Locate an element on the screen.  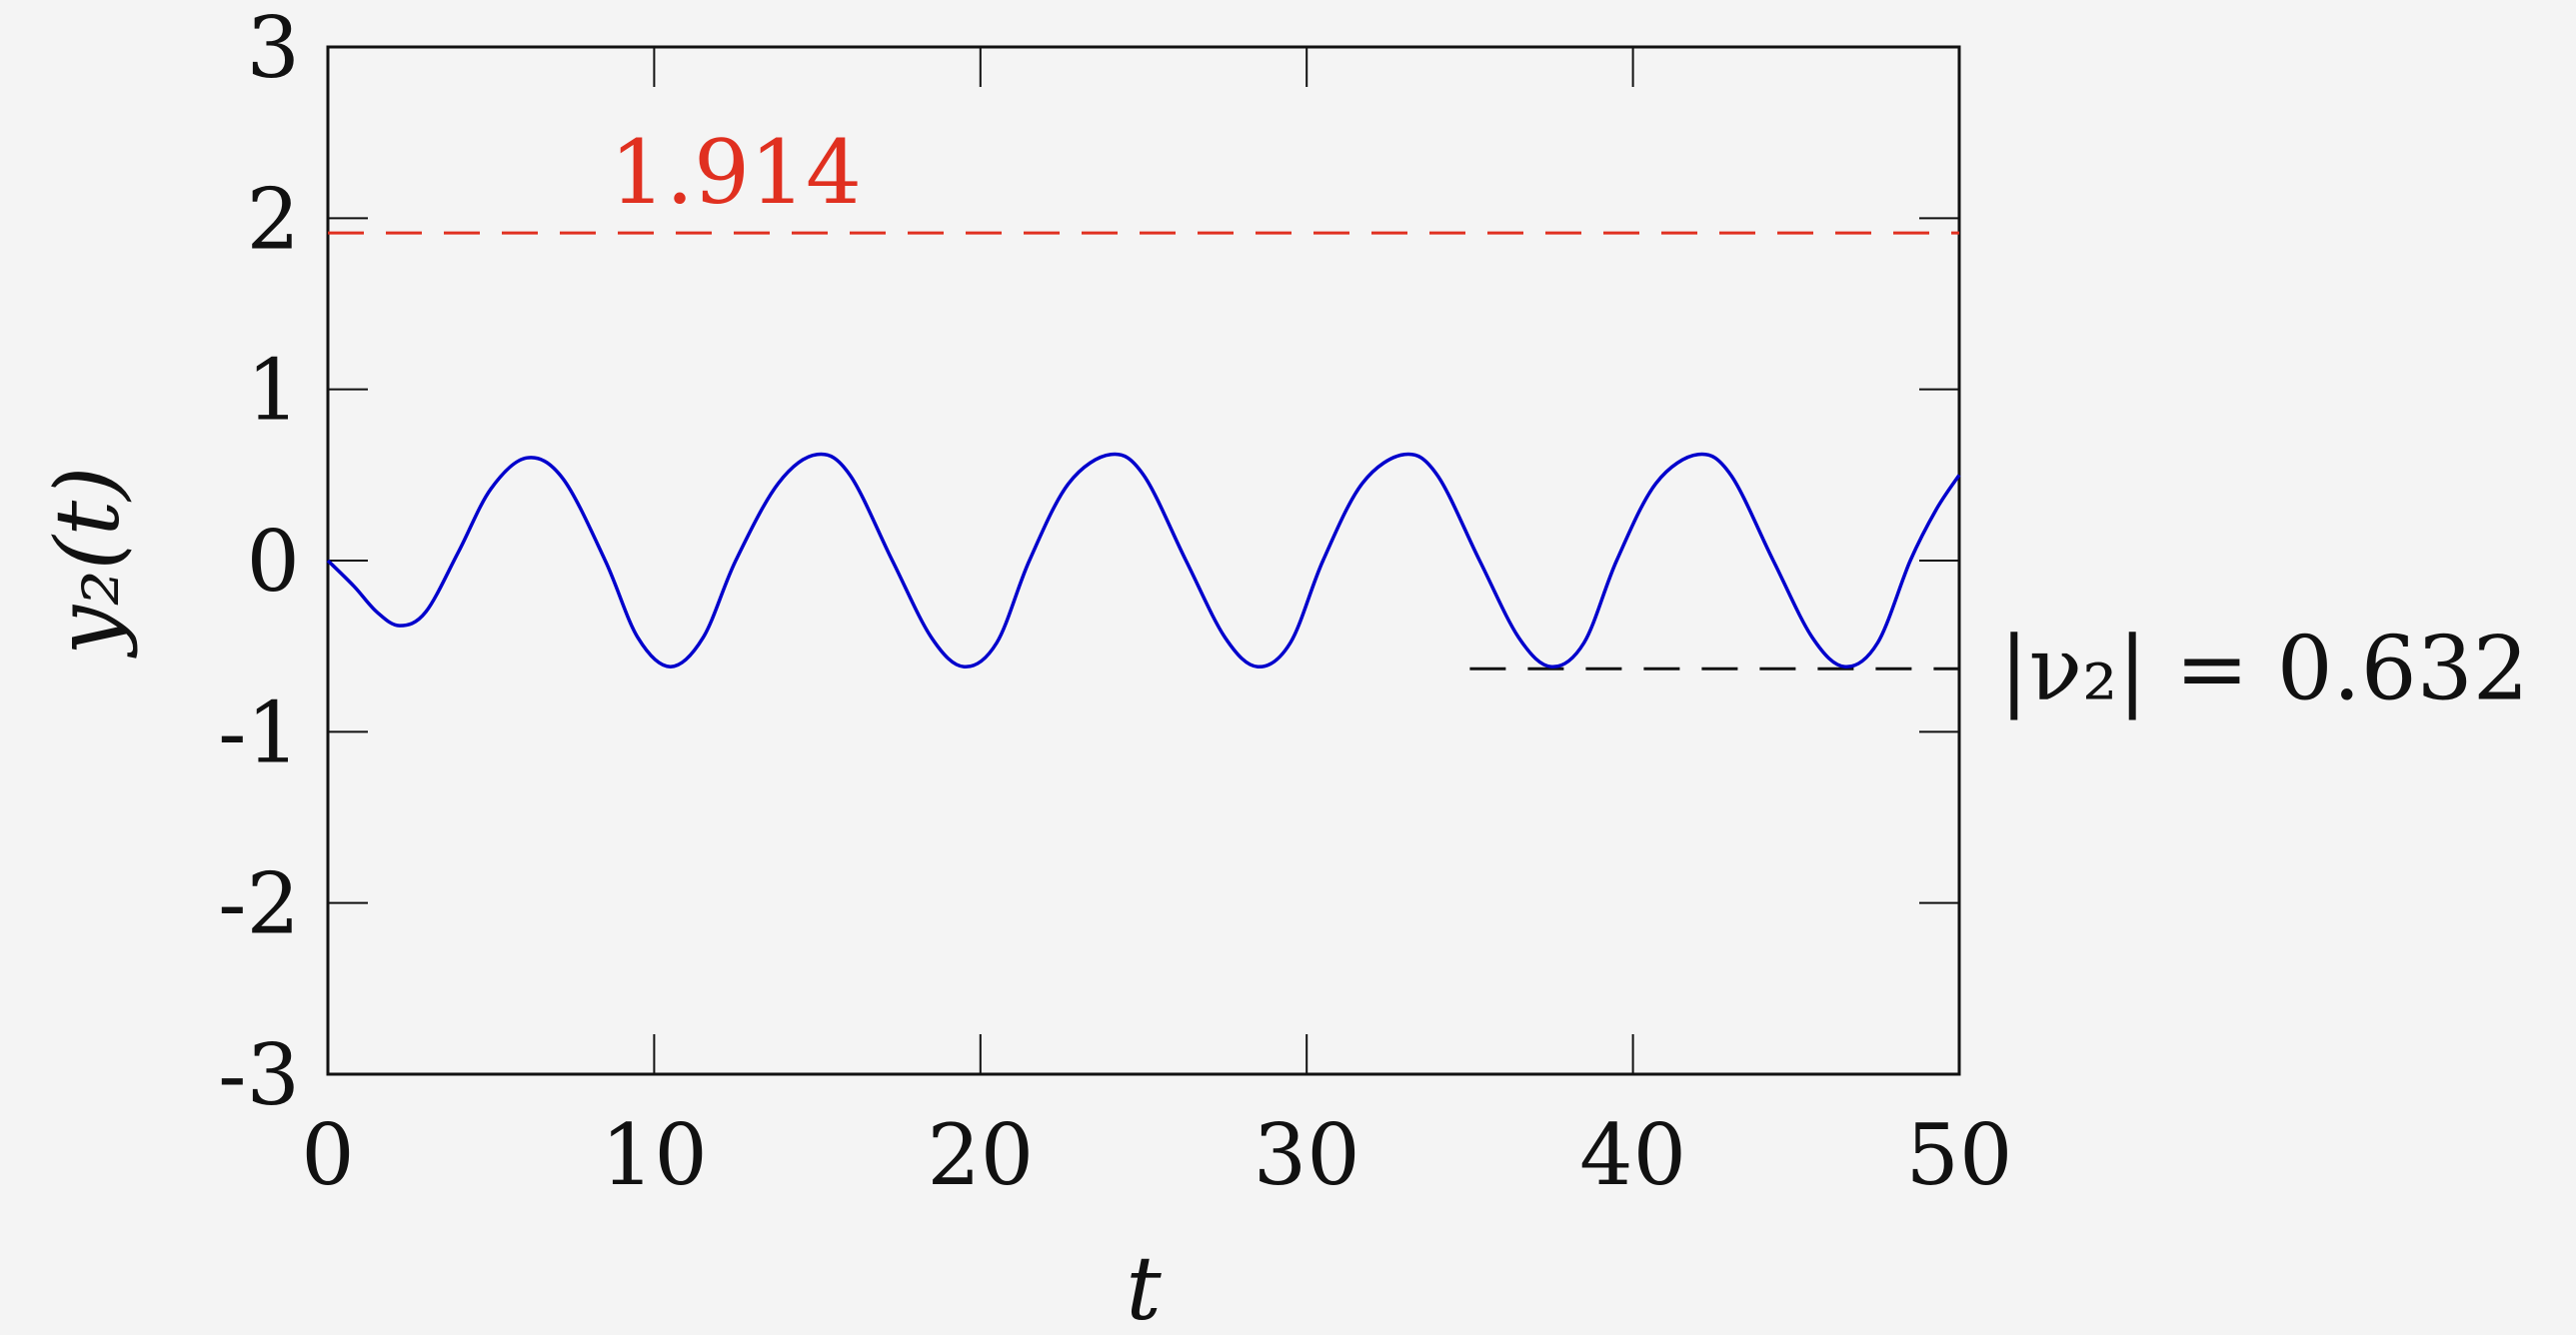
y-tick-label: 1 is located at coordinates (273, 391).